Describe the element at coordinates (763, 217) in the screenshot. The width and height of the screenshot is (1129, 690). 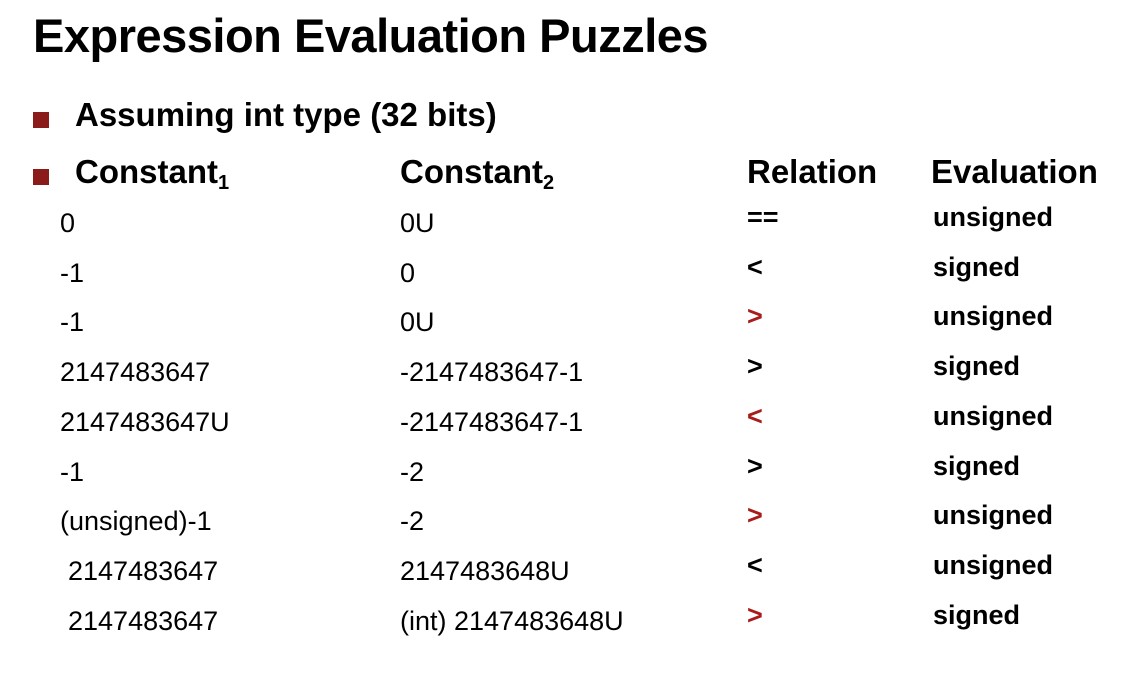
I see `cell-relation: ==` at that location.